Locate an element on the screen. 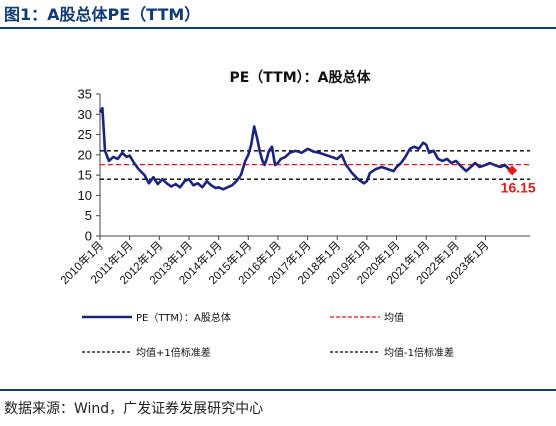 This screenshot has width=556, height=426. legend-label: PE（TTM）：A股总体 is located at coordinates (183, 317).